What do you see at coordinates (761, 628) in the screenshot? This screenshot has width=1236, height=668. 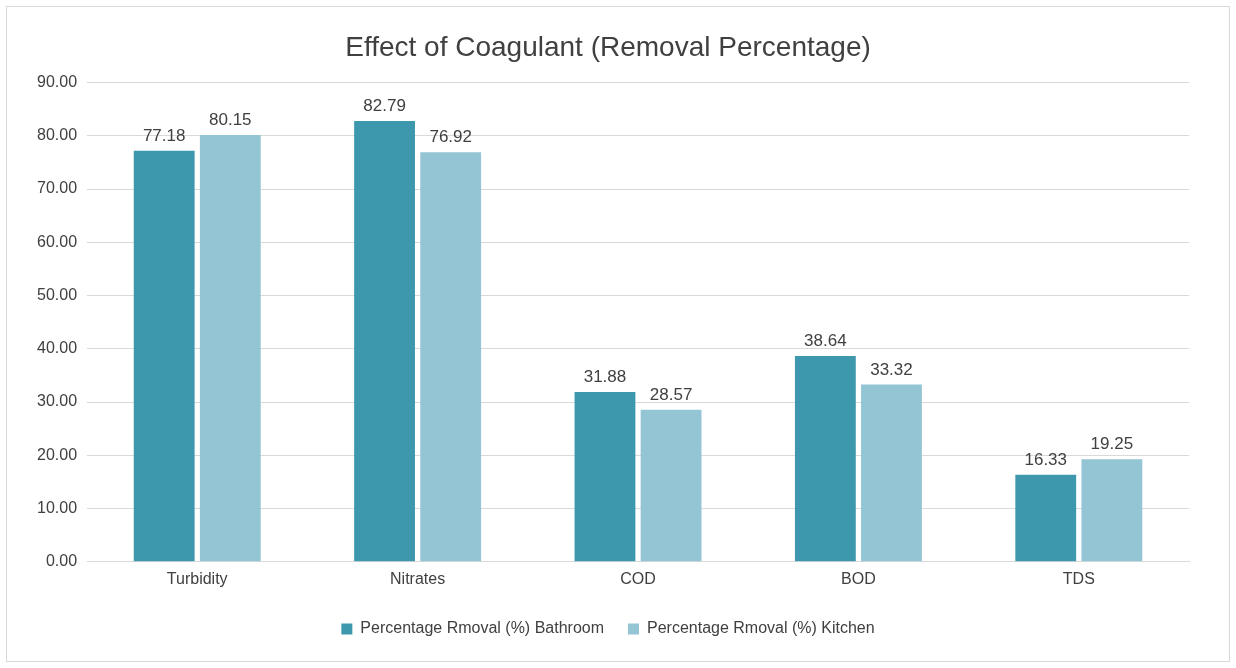 I see `legend-label: Percentage Rmoval (%) Kitchen` at bounding box center [761, 628].